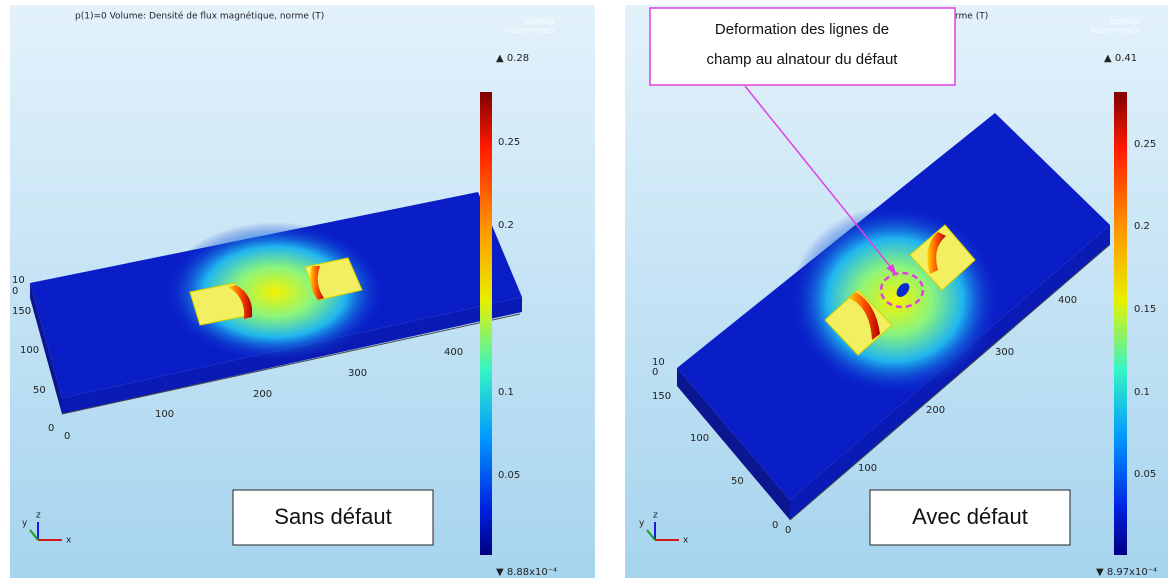 This screenshot has height=585, width=1174. I want to click on caption: Avec défaut, so click(970, 516).